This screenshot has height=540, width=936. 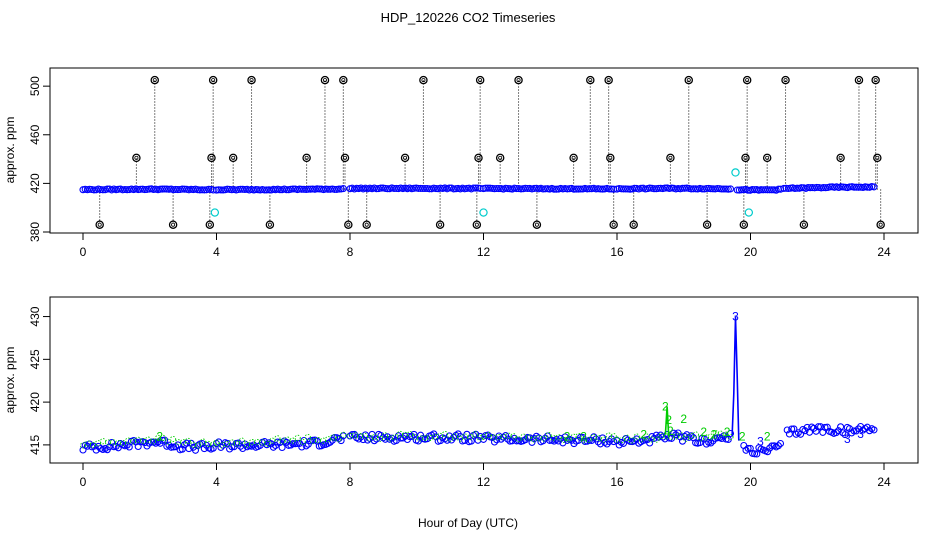 What do you see at coordinates (484, 482) in the screenshot?
I see `x-tick-label: 12` at bounding box center [484, 482].